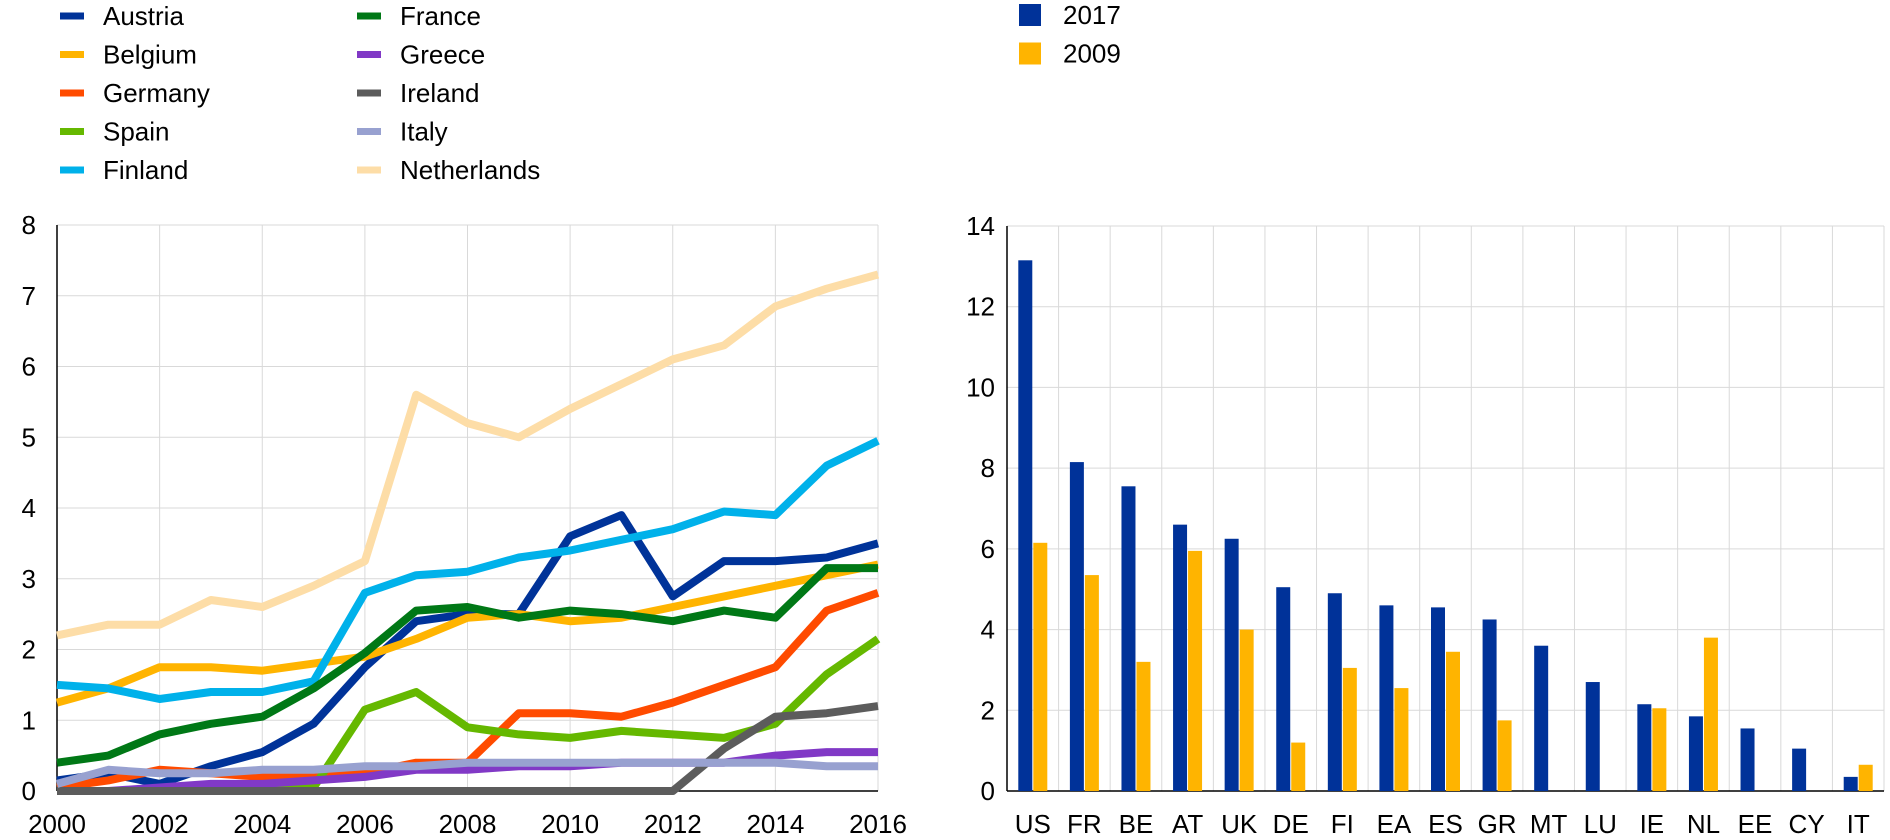 Image resolution: width=1890 pixels, height=840 pixels. I want to click on line-series-finland, so click(468, 570).